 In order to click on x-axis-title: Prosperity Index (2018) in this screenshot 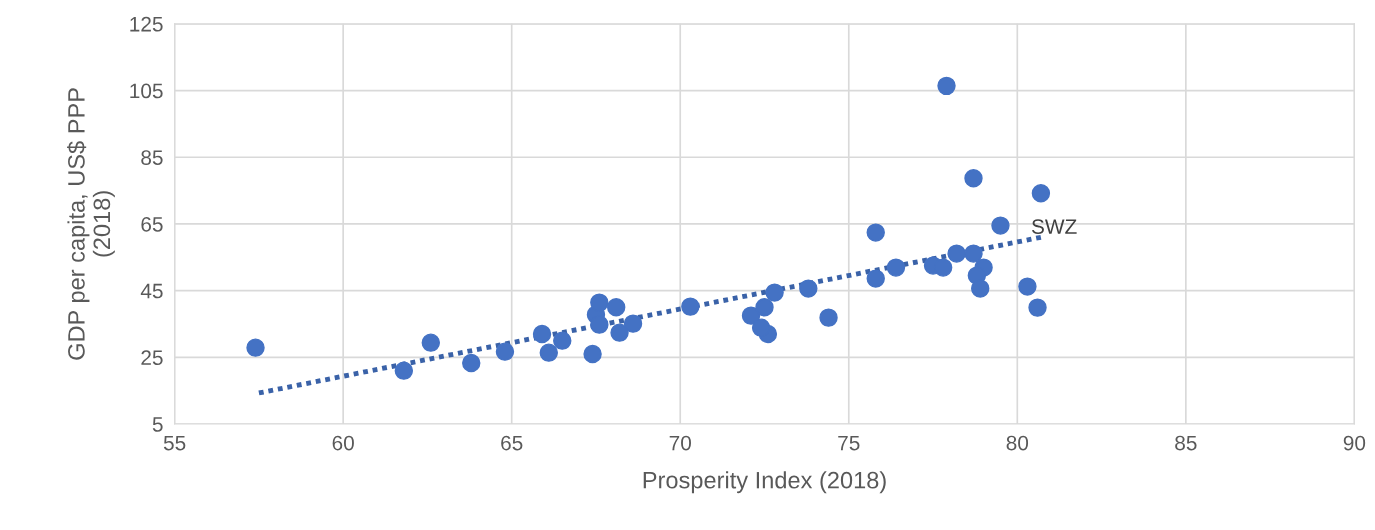, I will do `click(764, 482)`.